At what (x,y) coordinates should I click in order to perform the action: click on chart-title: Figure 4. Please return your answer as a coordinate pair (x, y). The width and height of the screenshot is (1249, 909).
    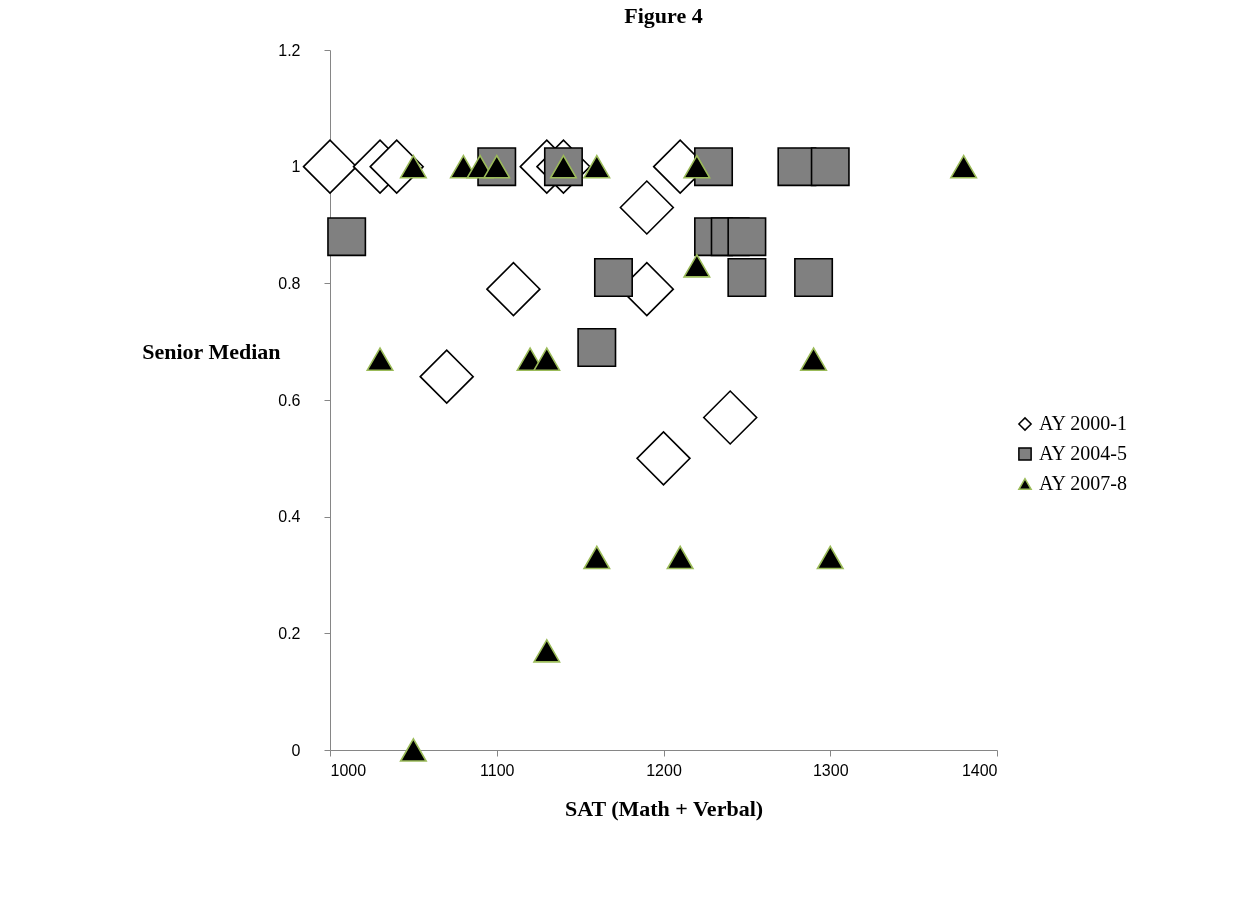
    Looking at the image, I should click on (663, 15).